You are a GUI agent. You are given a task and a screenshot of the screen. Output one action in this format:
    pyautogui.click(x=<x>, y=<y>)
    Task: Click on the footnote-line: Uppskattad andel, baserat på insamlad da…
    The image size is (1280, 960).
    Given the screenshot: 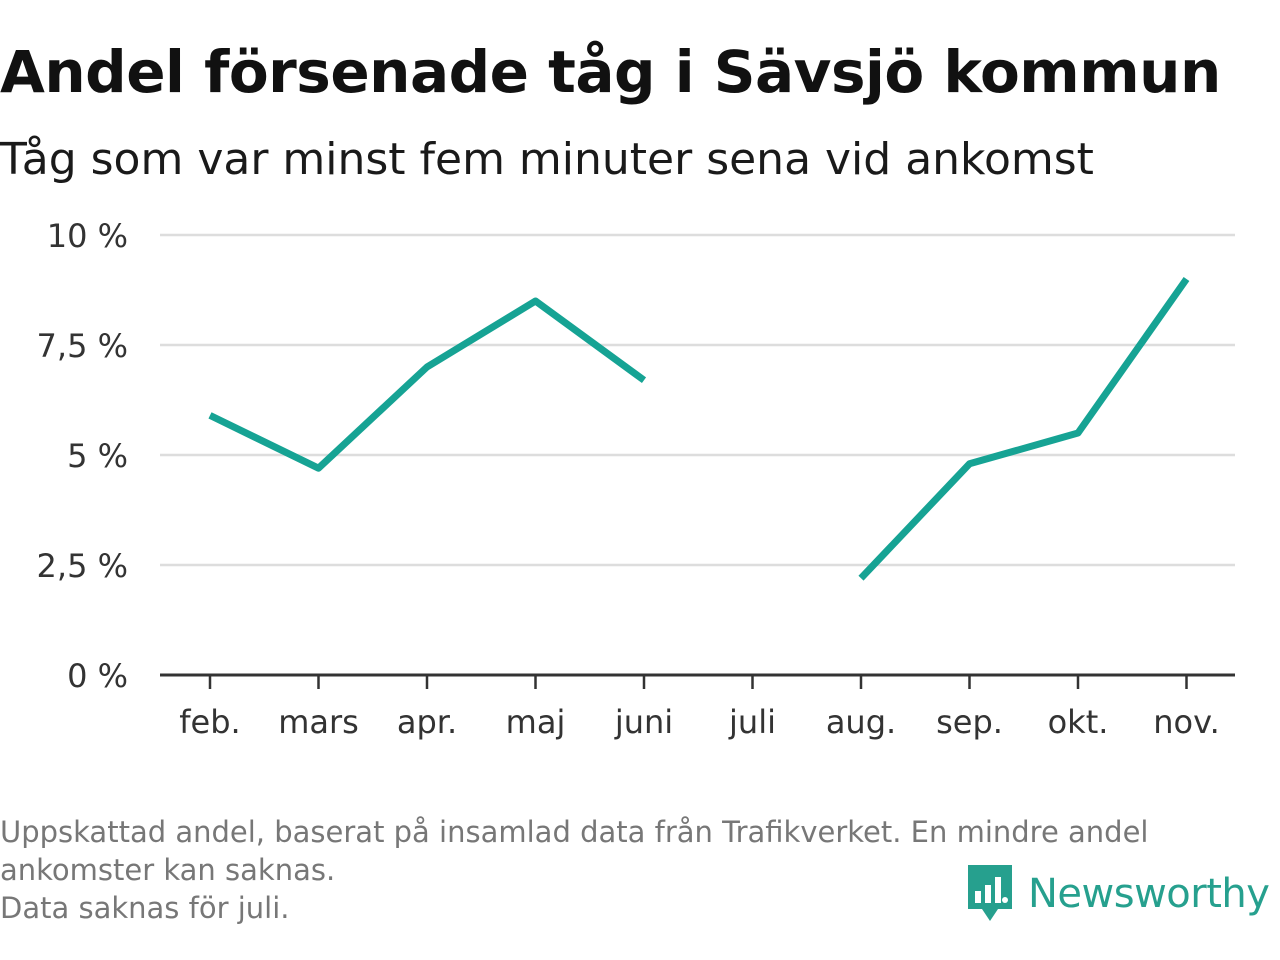 What is the action you would take?
    pyautogui.click(x=574, y=832)
    